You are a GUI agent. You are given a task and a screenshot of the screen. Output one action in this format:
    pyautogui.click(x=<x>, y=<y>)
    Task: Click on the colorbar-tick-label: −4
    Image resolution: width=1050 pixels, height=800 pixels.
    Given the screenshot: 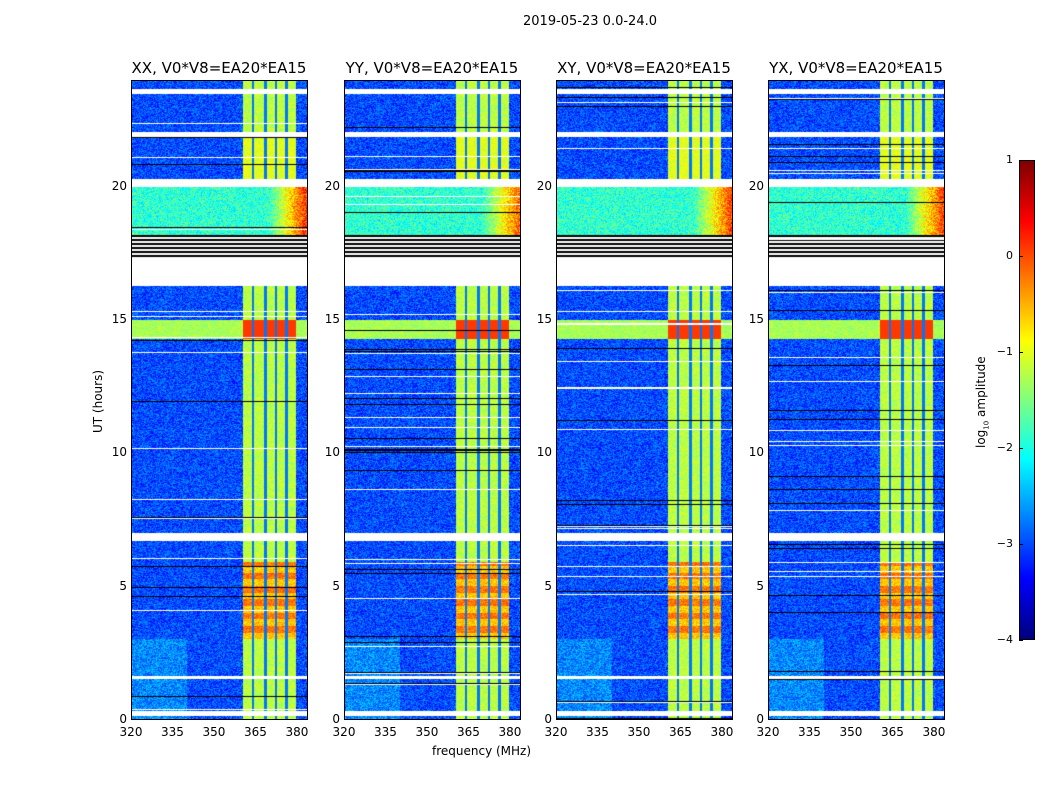 What is the action you would take?
    pyautogui.click(x=1004, y=639)
    